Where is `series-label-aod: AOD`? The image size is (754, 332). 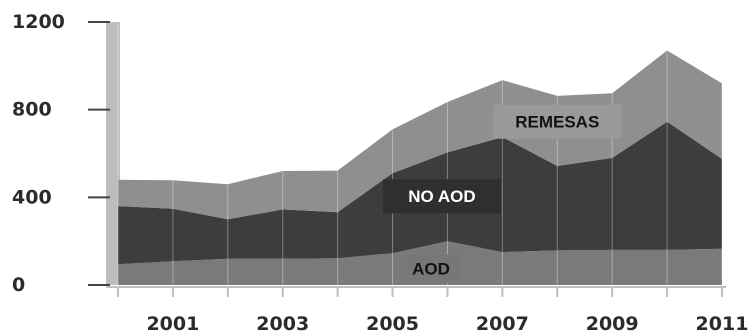
series-label-aod: AOD is located at coordinates (431, 269).